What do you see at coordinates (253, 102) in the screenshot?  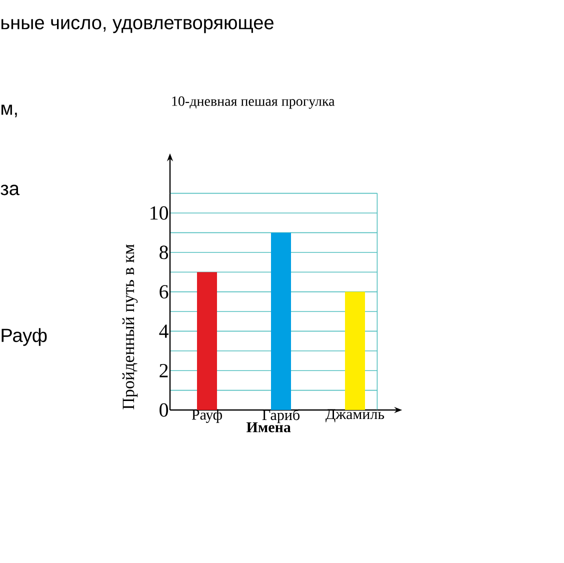 I see `chart-title: 10-дневная пешая прогулка` at bounding box center [253, 102].